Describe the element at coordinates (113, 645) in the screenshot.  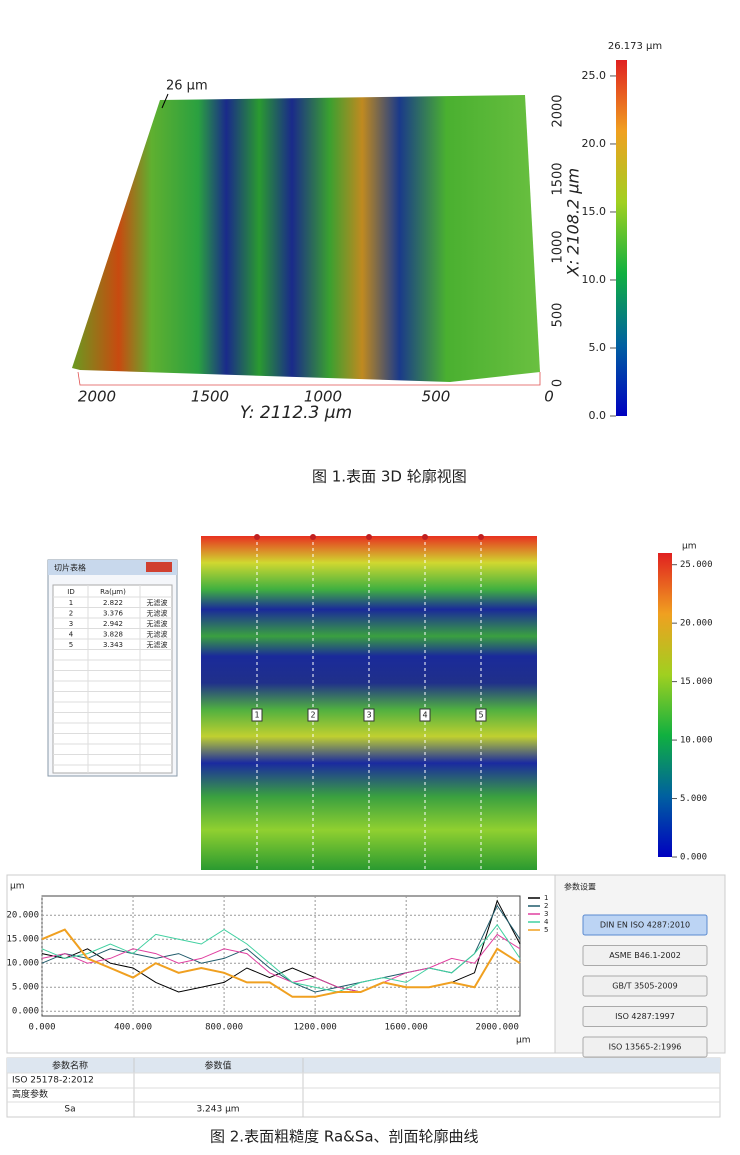
I see `table-cell: 3.343` at that location.